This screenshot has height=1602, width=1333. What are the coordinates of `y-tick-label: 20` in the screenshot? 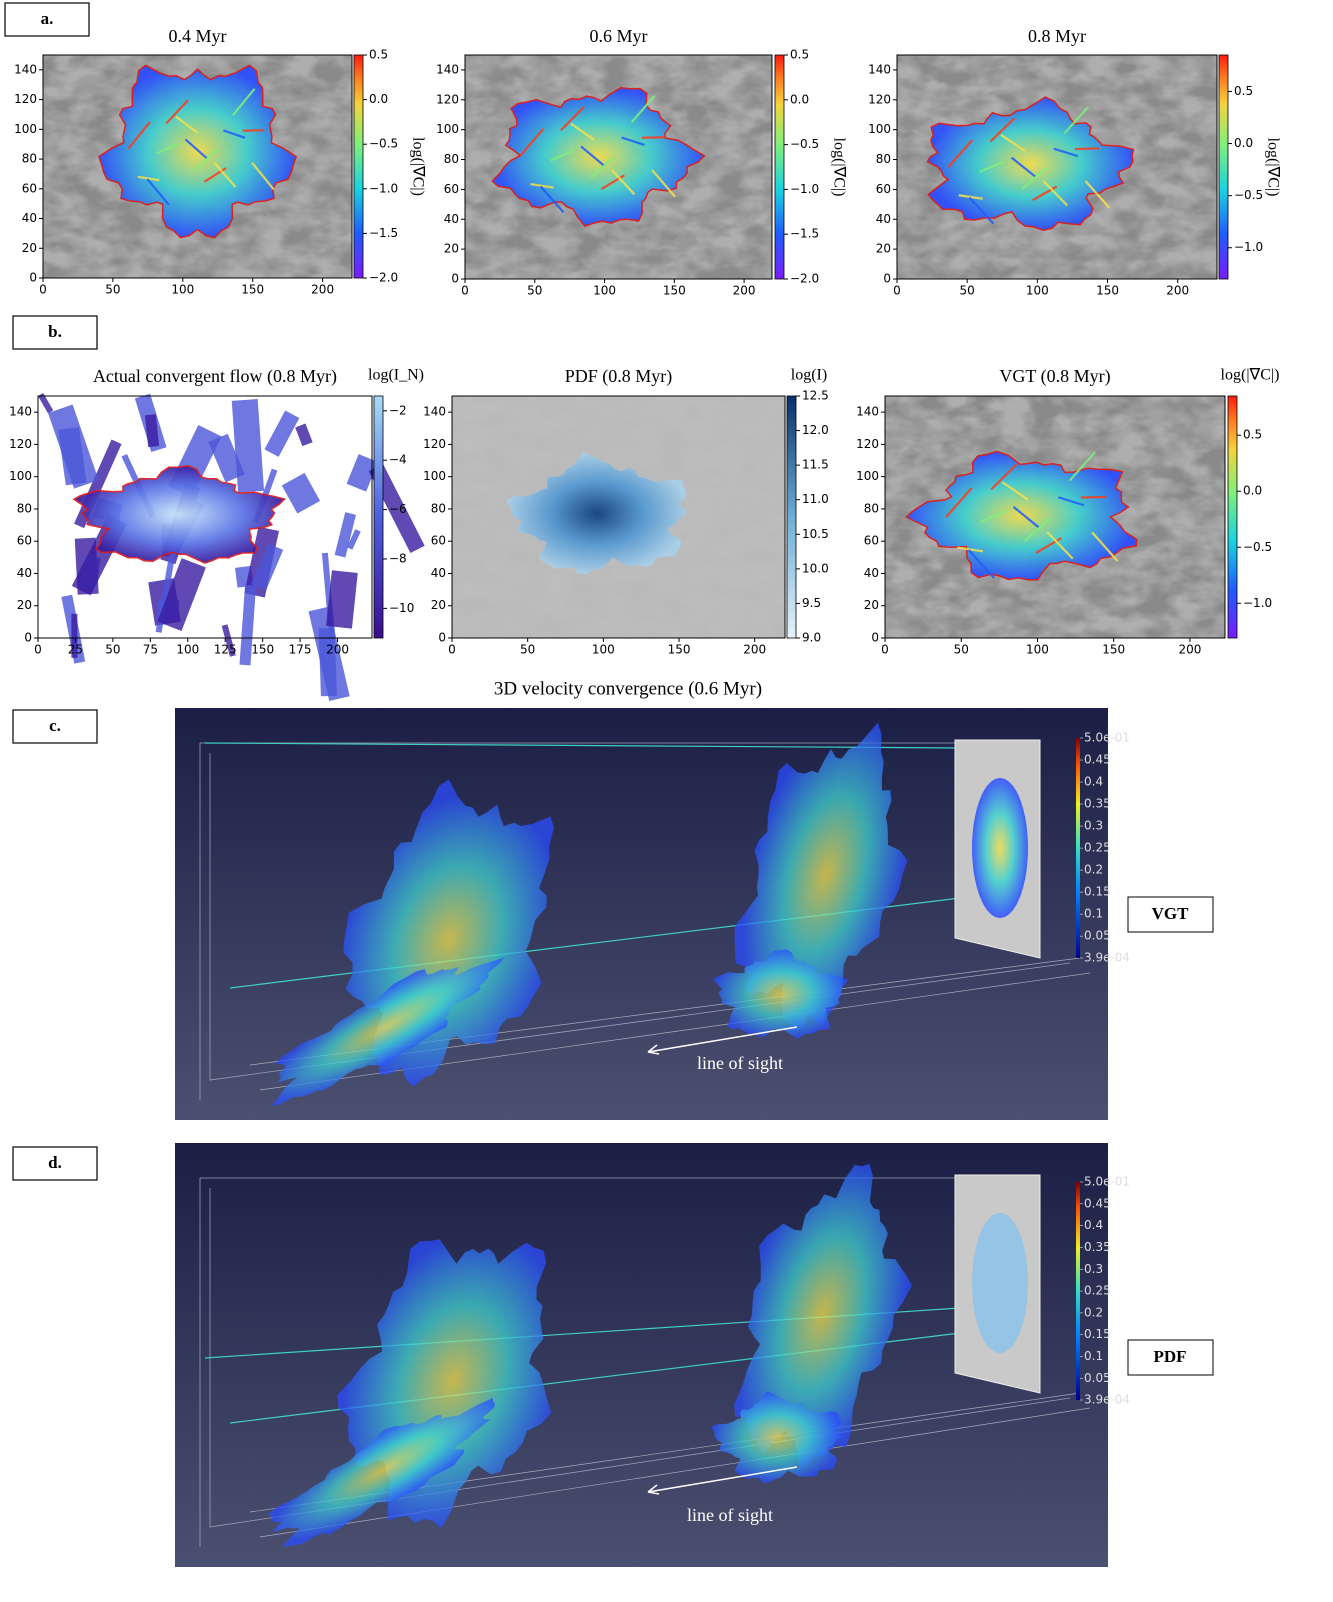 It's located at (29, 248).